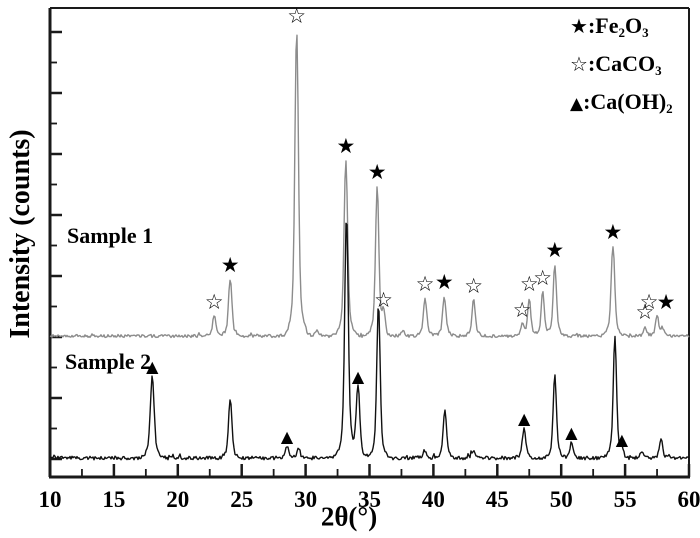  Describe the element at coordinates (369, 499) in the screenshot. I see `x-tick-label: 35` at that location.